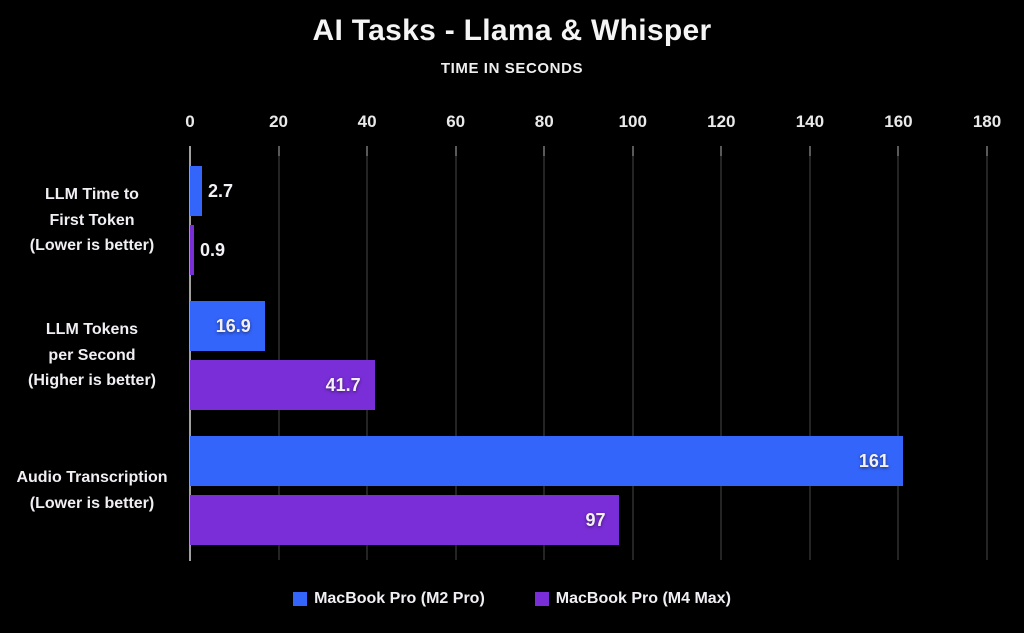  What do you see at coordinates (544, 121) in the screenshot?
I see `axis-label-80: 80` at bounding box center [544, 121].